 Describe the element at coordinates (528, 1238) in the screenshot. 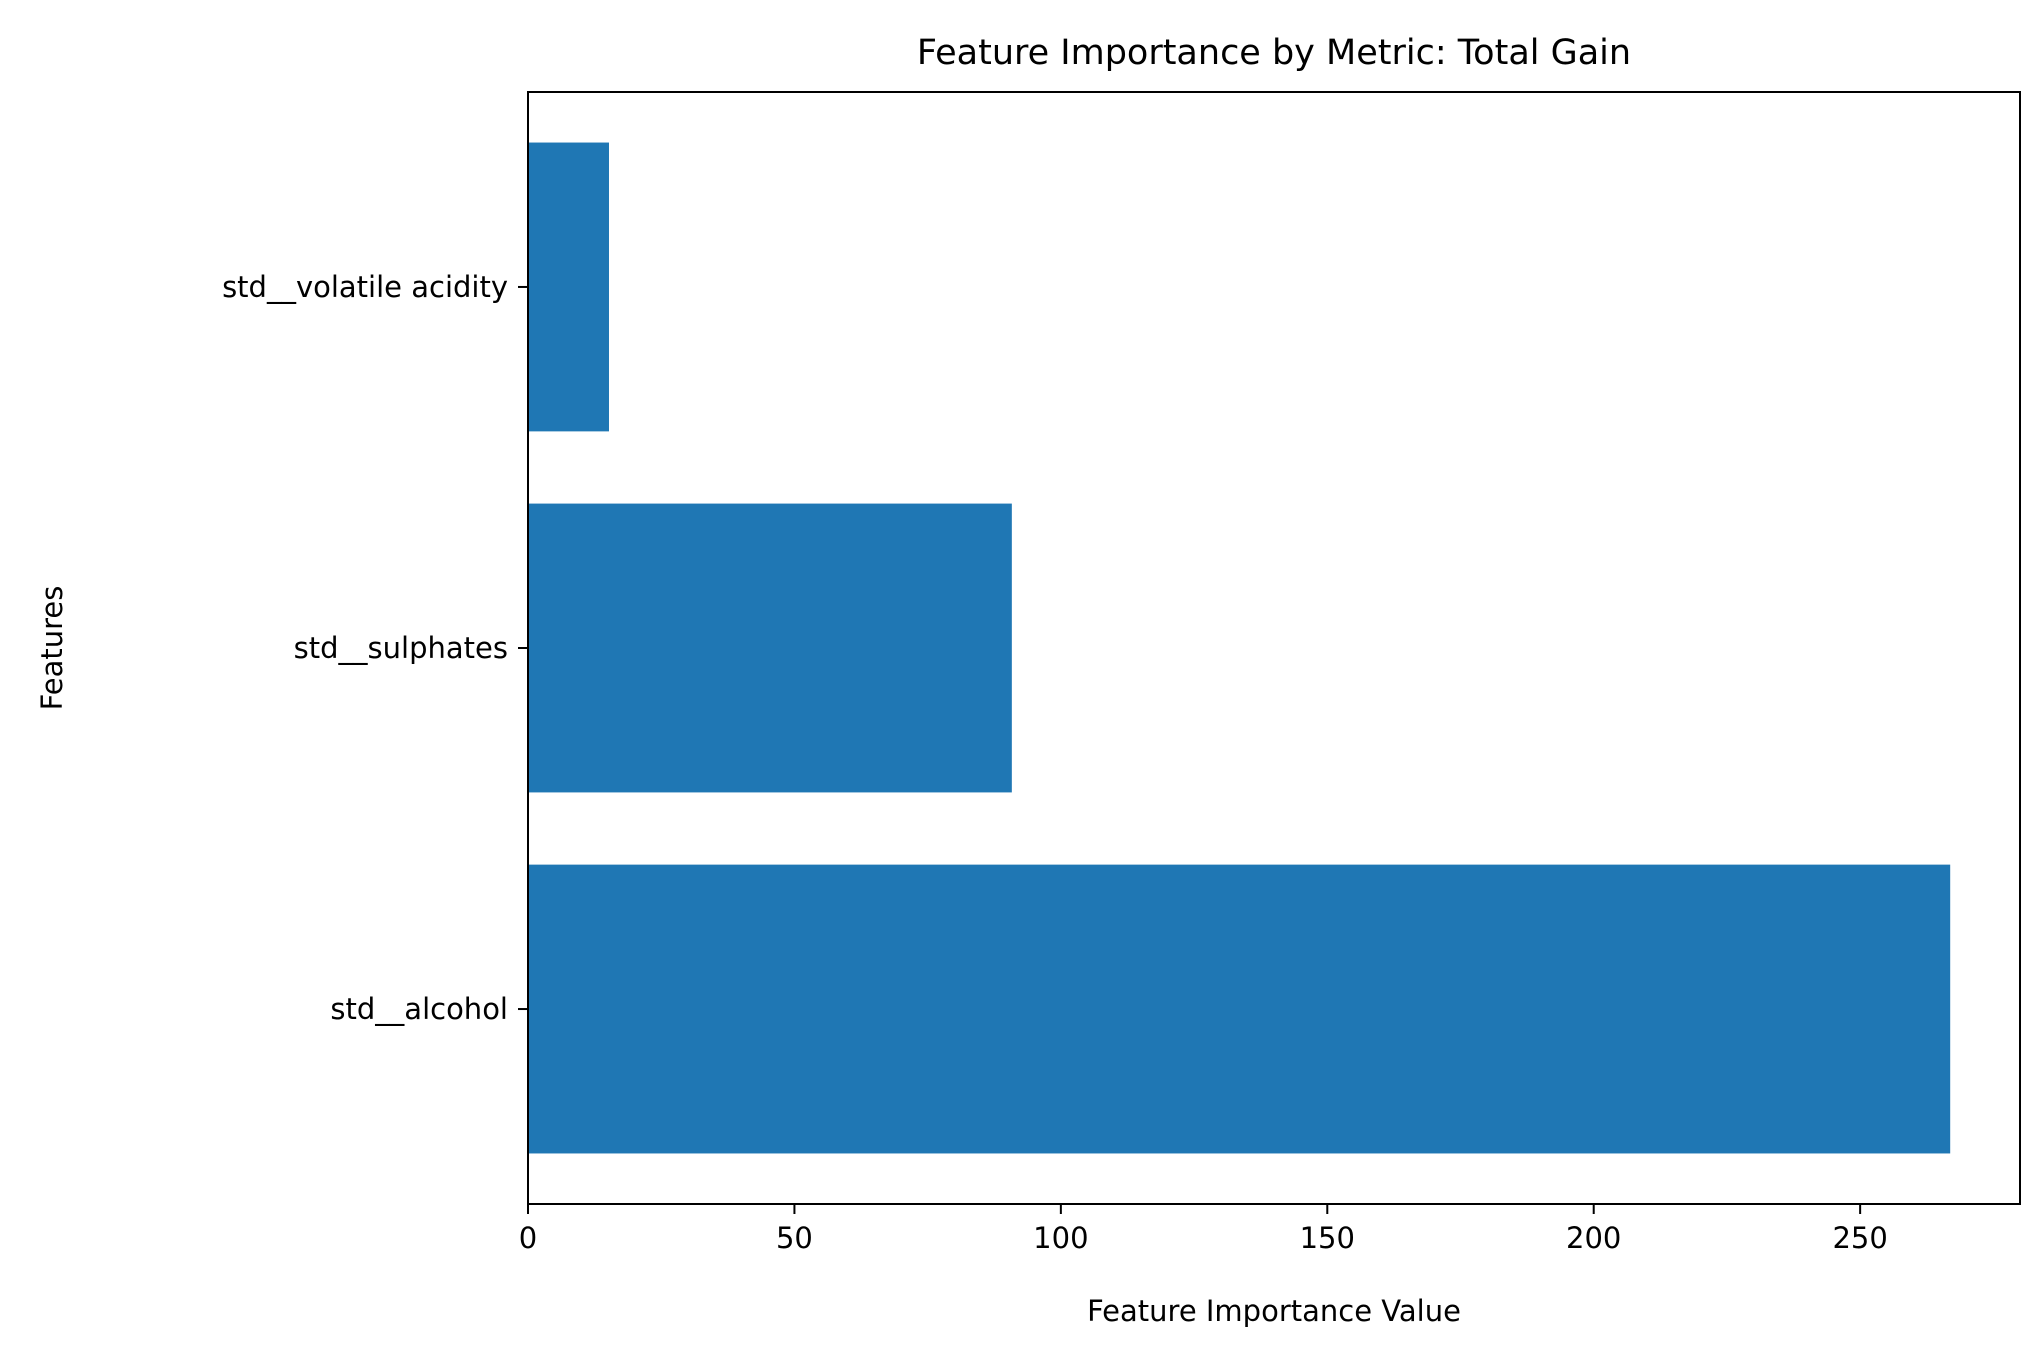

I see `x-tick-label: 0` at that location.